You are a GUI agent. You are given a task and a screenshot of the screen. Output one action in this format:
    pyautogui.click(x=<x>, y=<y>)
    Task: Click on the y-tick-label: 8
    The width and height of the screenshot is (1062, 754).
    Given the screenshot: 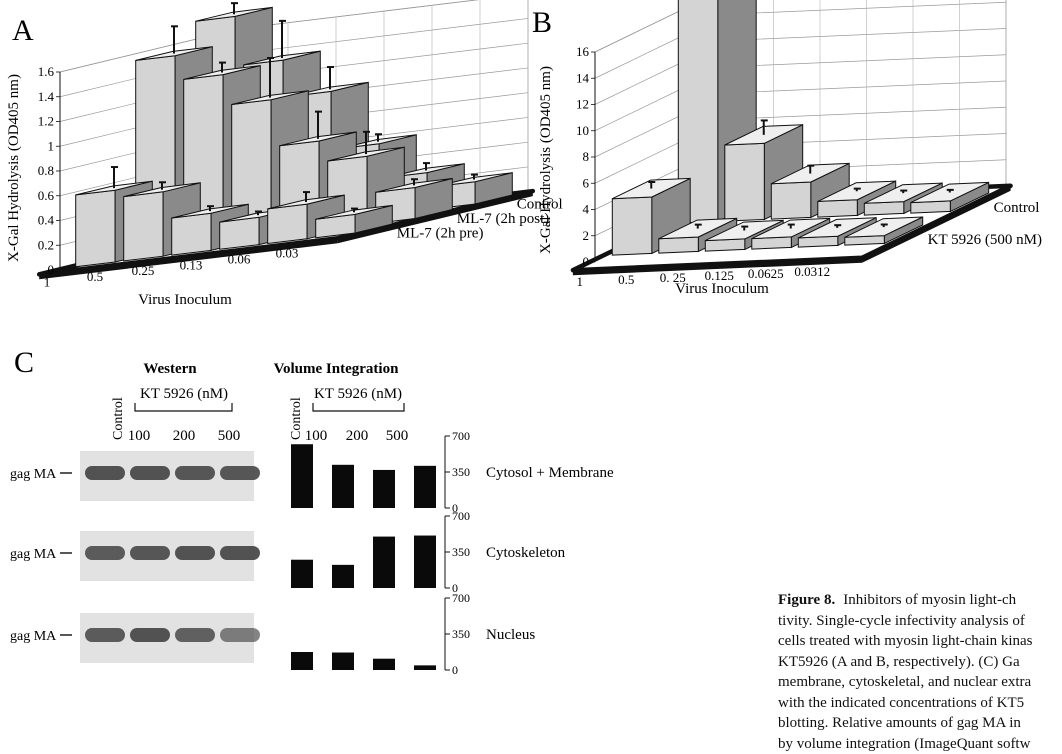 What is the action you would take?
    pyautogui.click(x=586, y=156)
    